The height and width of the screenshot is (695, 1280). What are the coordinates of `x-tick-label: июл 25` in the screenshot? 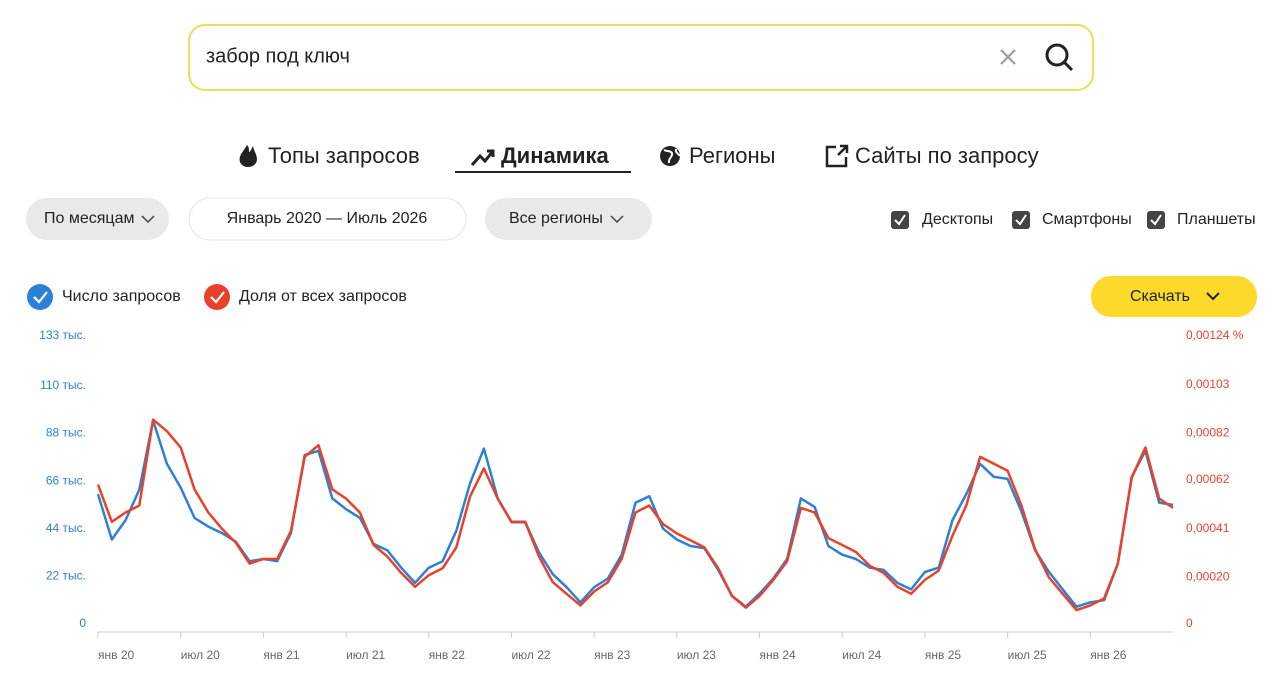 It's located at (1027, 655).